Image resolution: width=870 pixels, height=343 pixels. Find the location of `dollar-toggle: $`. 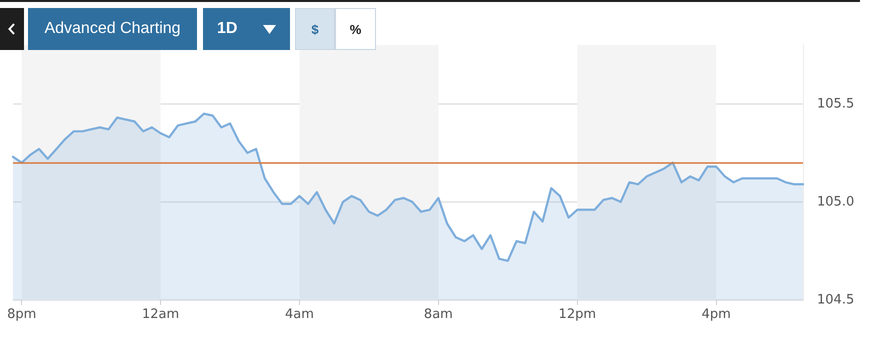

dollar-toggle: $ is located at coordinates (315, 29).